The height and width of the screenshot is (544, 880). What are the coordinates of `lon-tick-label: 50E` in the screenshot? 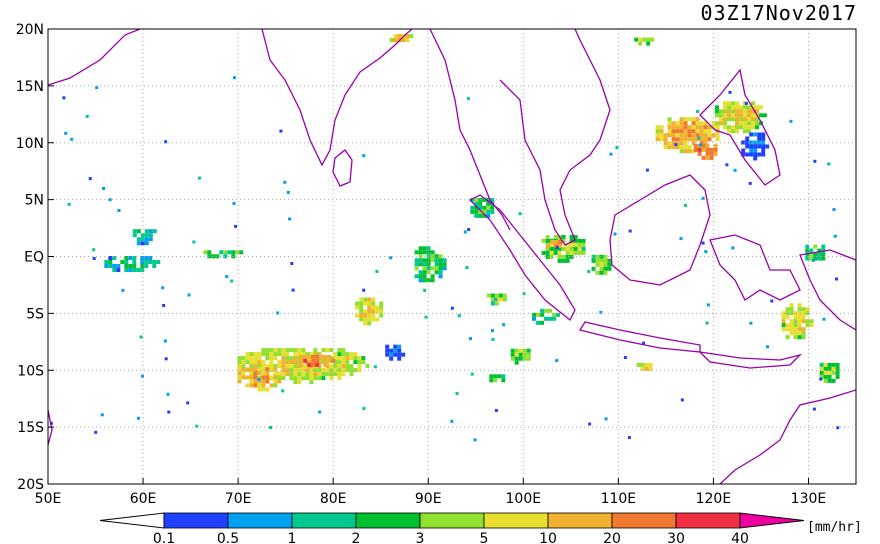 It's located at (48, 499).